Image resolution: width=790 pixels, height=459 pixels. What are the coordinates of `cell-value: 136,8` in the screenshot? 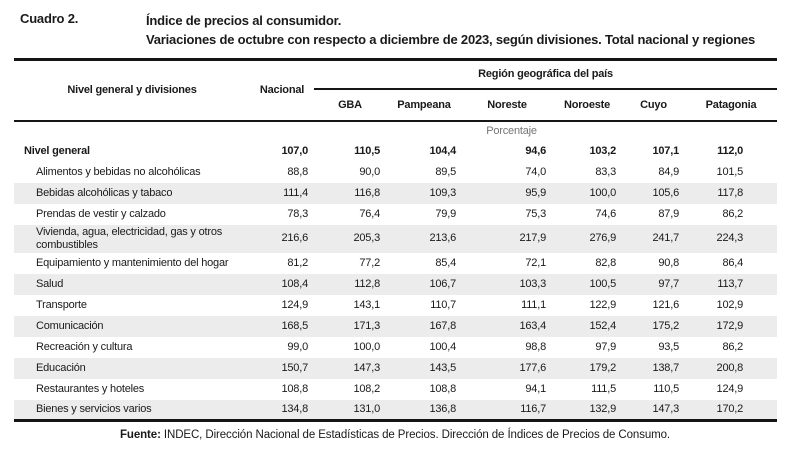 It's located at (442, 408).